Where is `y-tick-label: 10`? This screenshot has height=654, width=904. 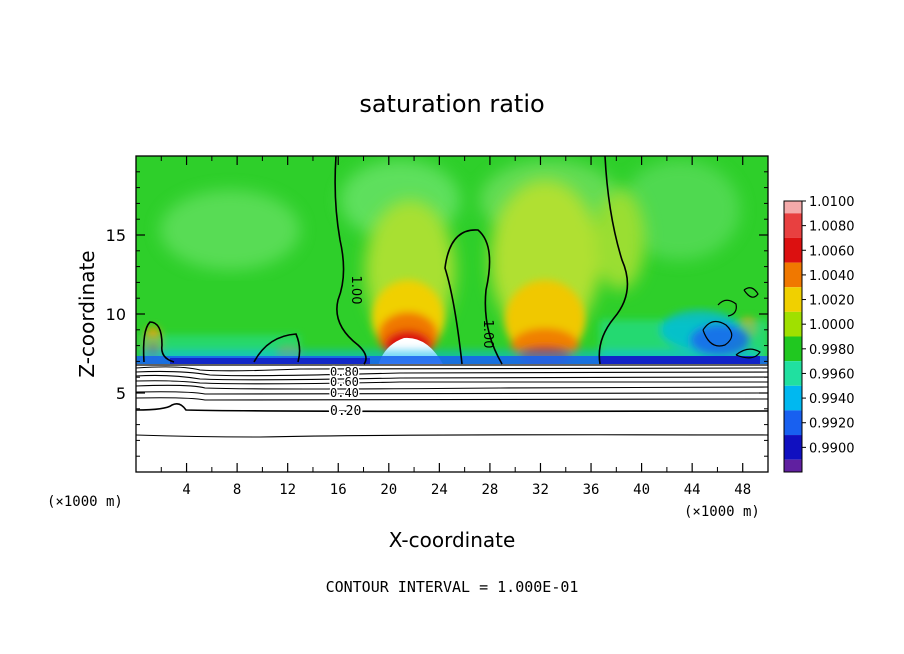
y-tick-label: 10 is located at coordinates (116, 314).